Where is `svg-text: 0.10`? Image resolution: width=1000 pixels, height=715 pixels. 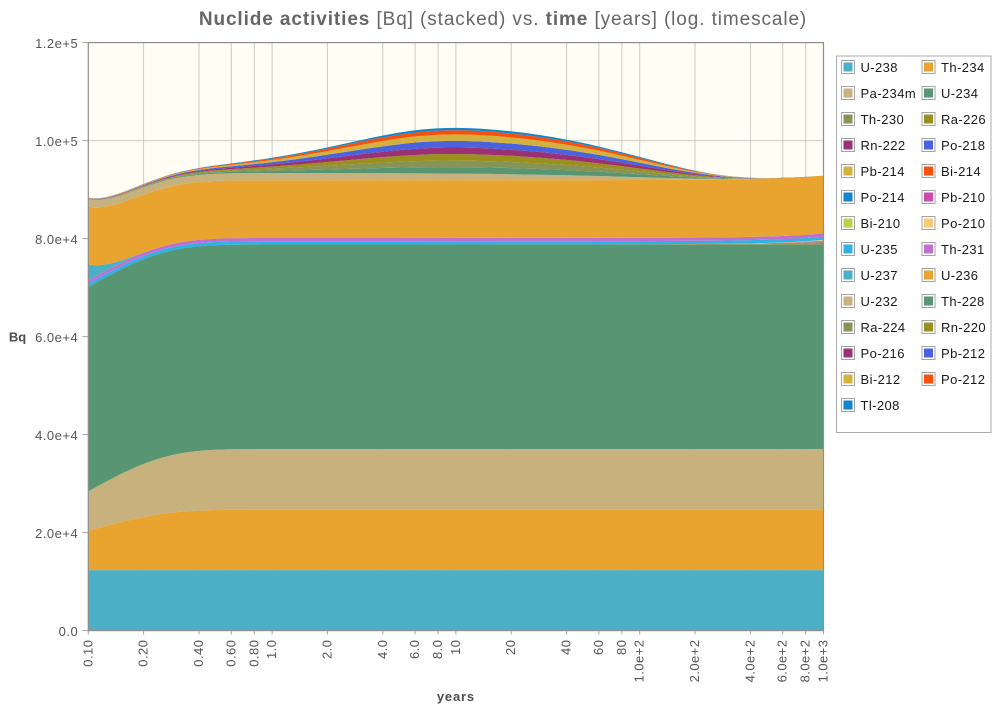 svg-text: 0.10 is located at coordinates (87, 653).